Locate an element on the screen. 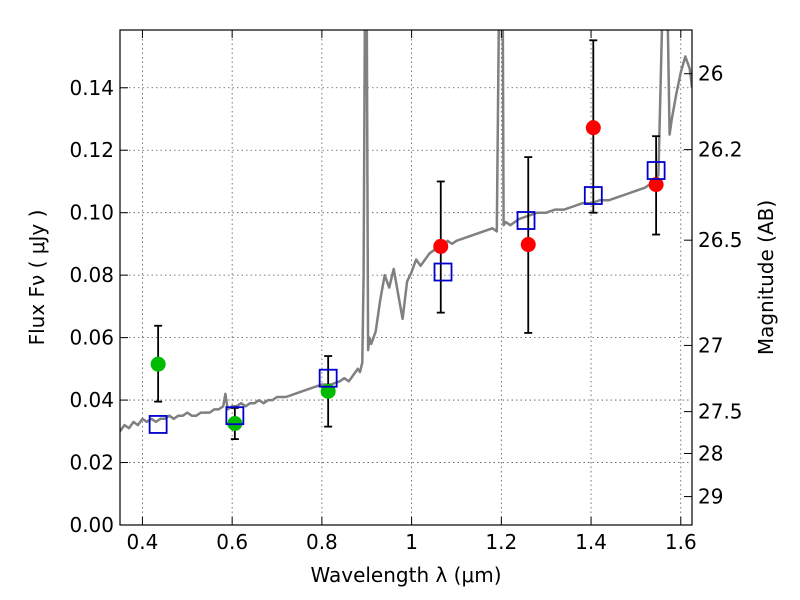 Image resolution: width=800 pixels, height=600 pixels. y-axis-title: Flux Fν ( μJy ) is located at coordinates (37, 278).